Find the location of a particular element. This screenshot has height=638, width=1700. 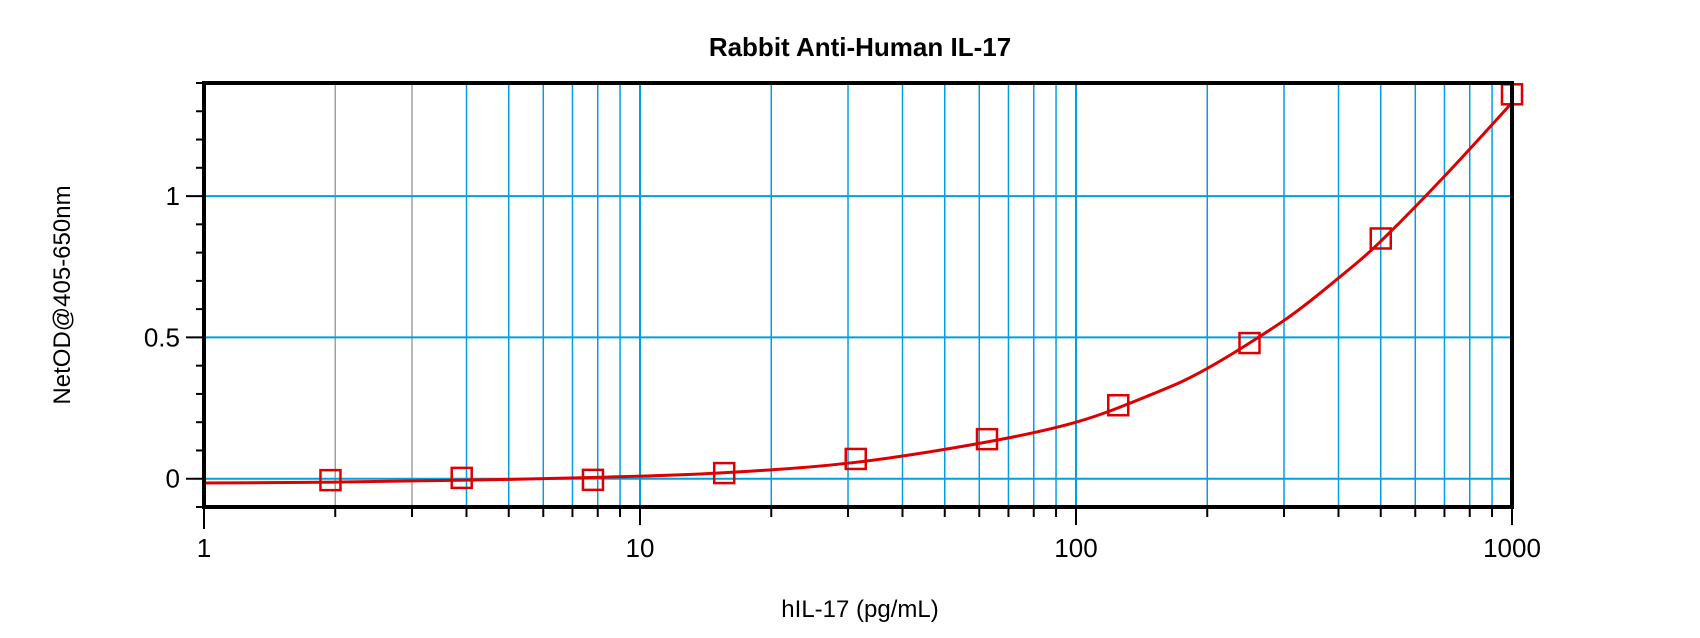

y-tick-labels: 00.51 is located at coordinates (162, 337).